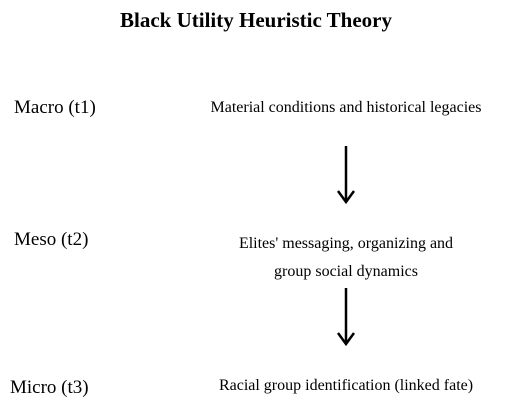  I want to click on level-text-meso-line-1: Elites' messaging, organizing and, so click(346, 243).